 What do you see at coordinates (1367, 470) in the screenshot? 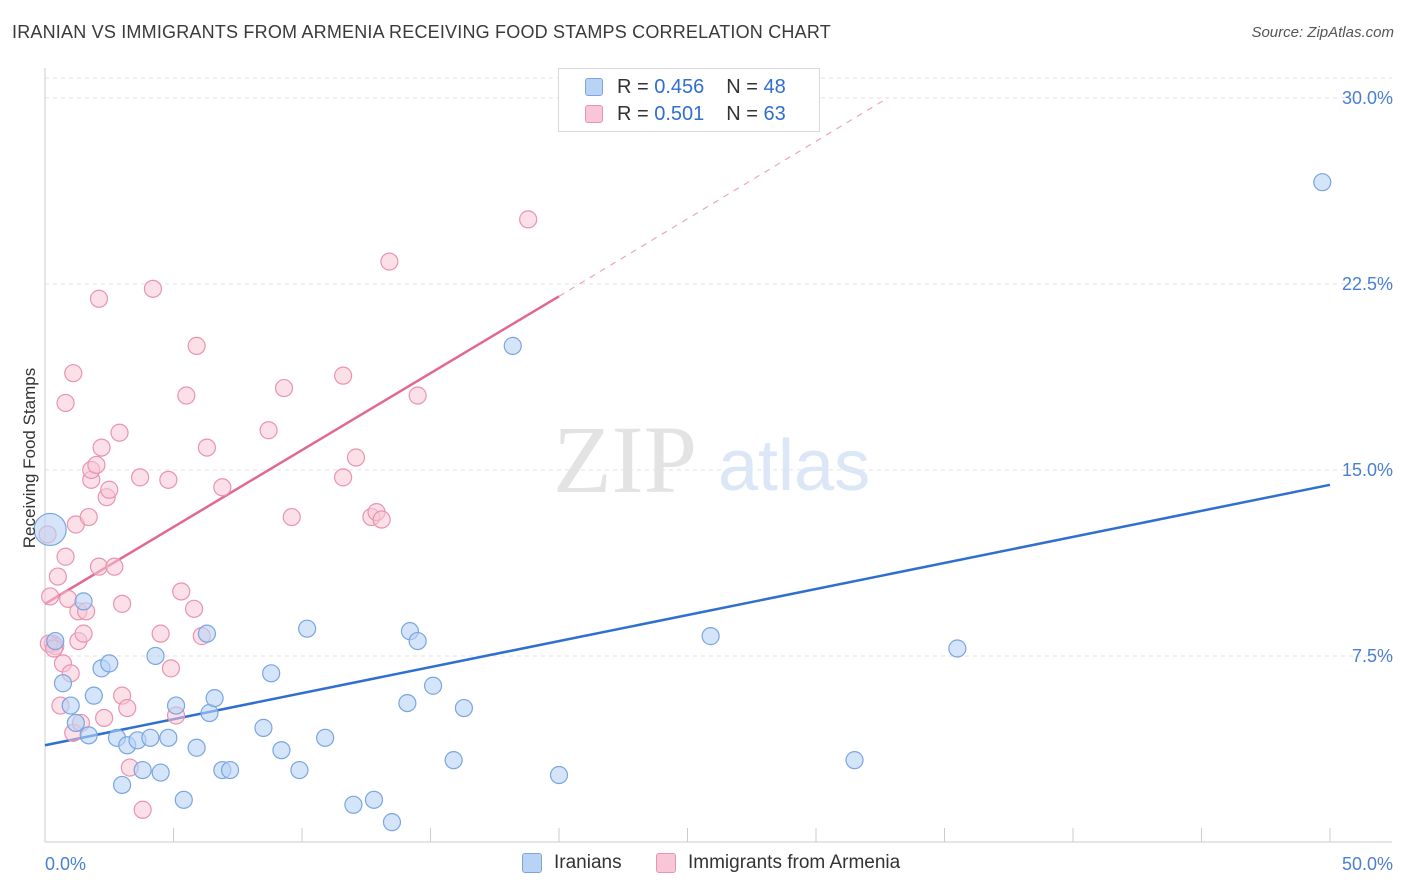
I see `y-tick-label: 15.0%` at bounding box center [1367, 470].